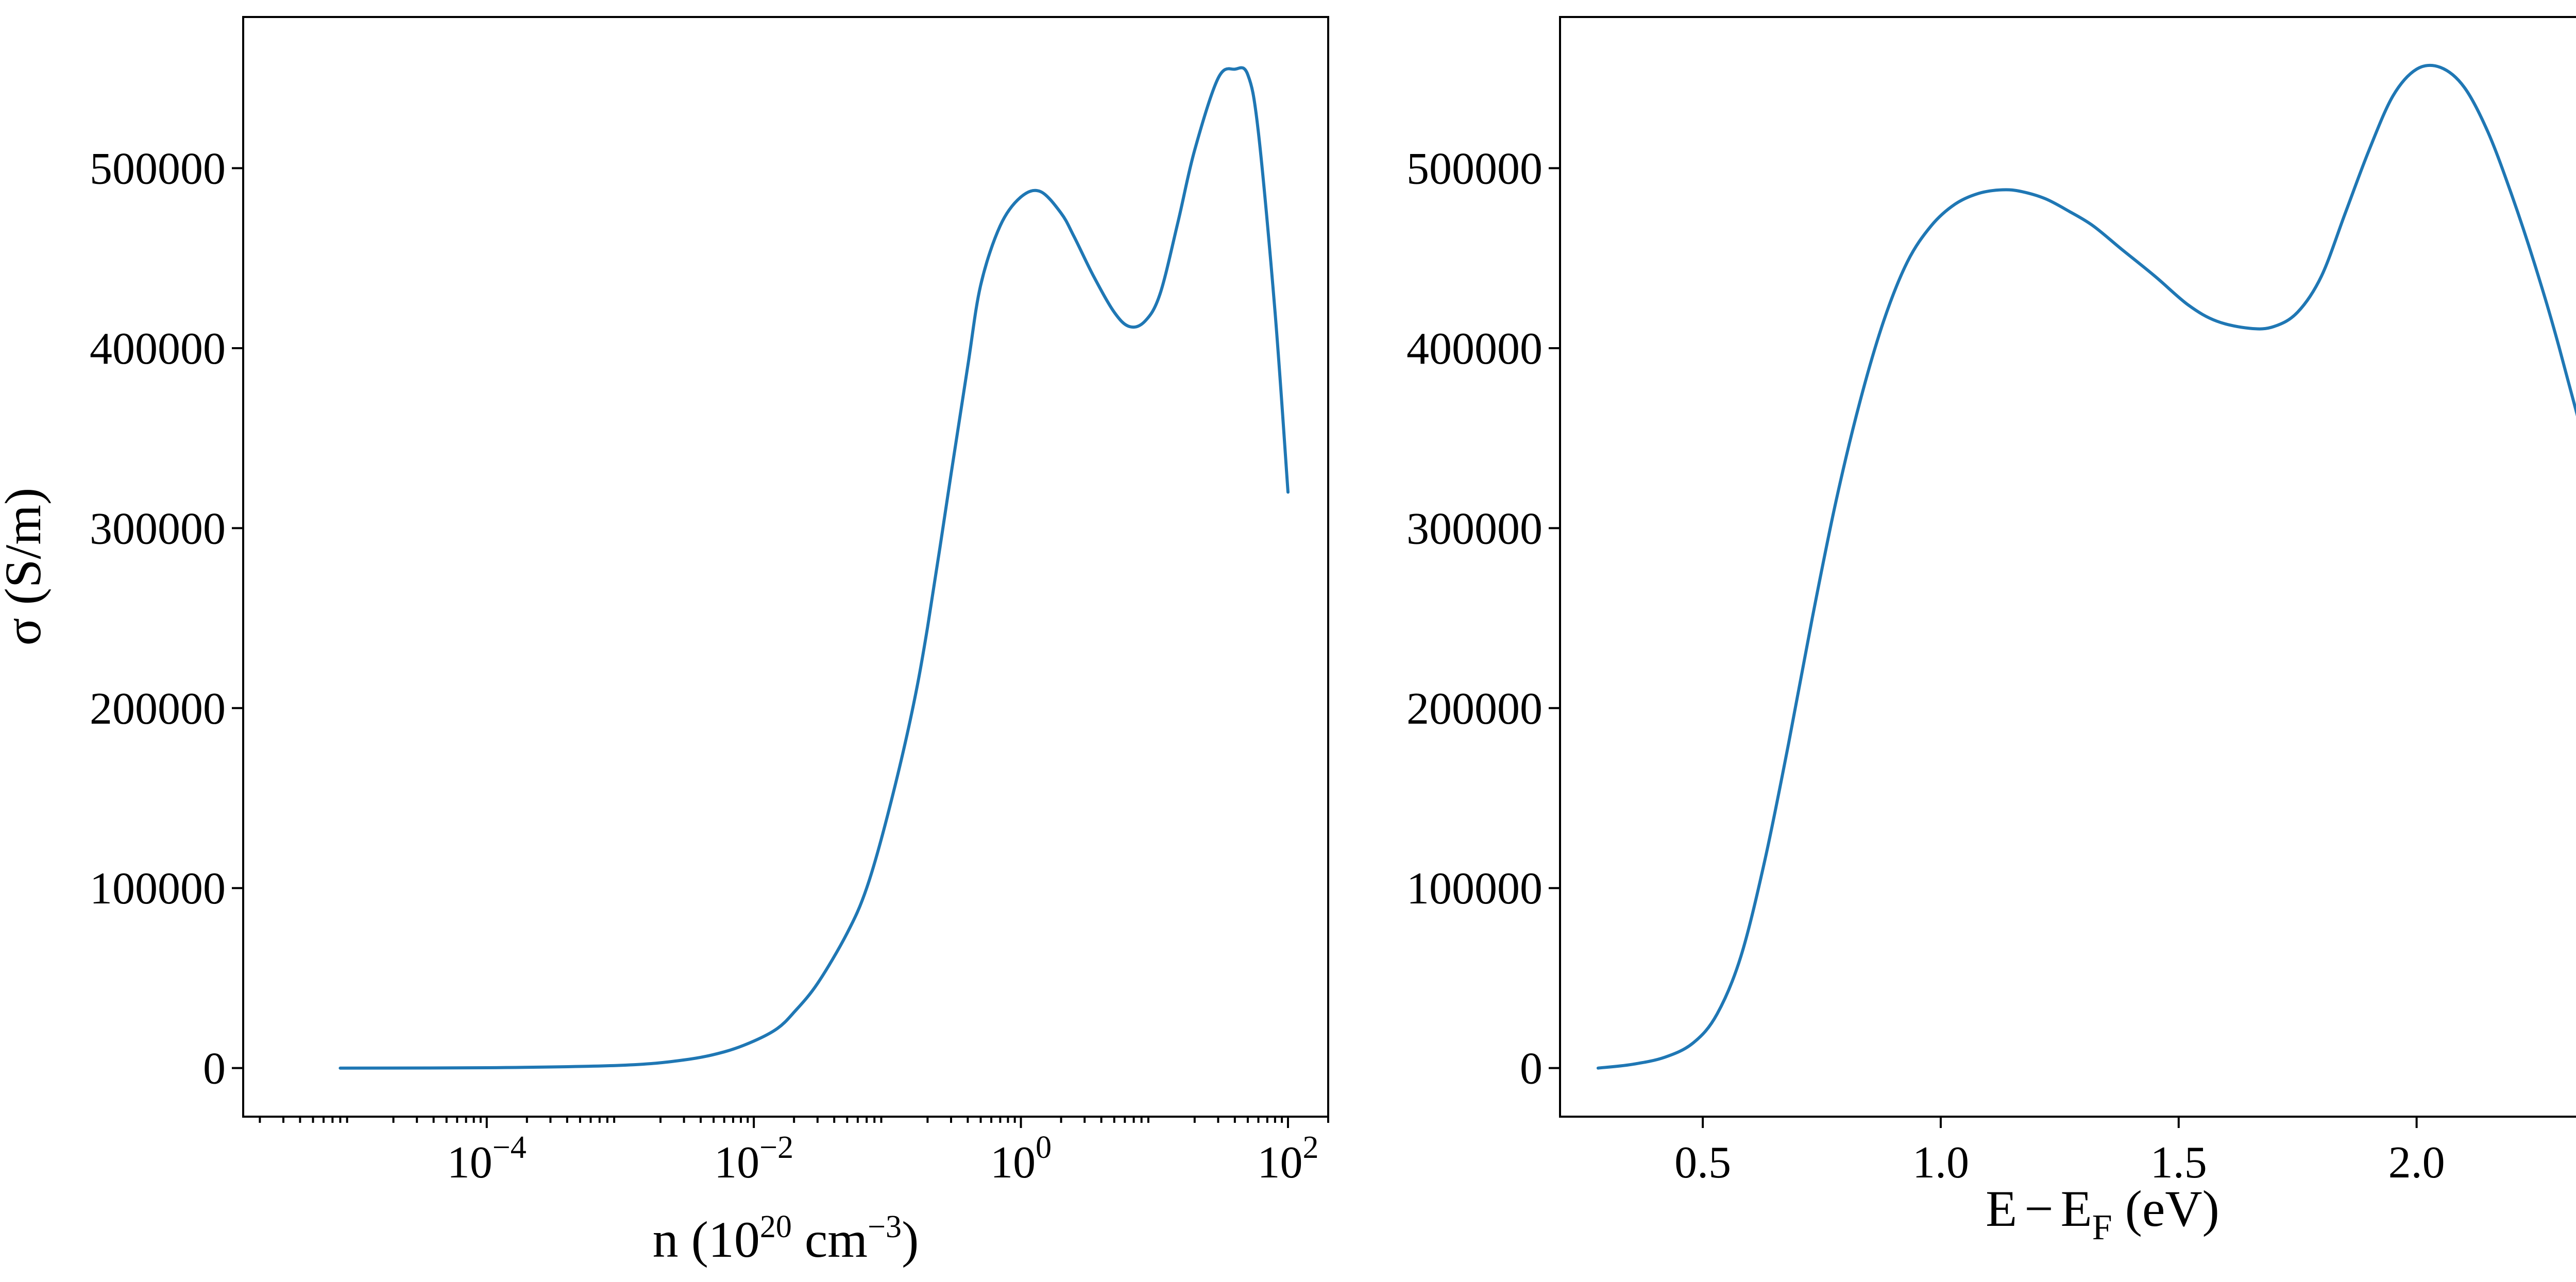  I want to click on left-y-tick-label-2: 200000, so click(158, 709).